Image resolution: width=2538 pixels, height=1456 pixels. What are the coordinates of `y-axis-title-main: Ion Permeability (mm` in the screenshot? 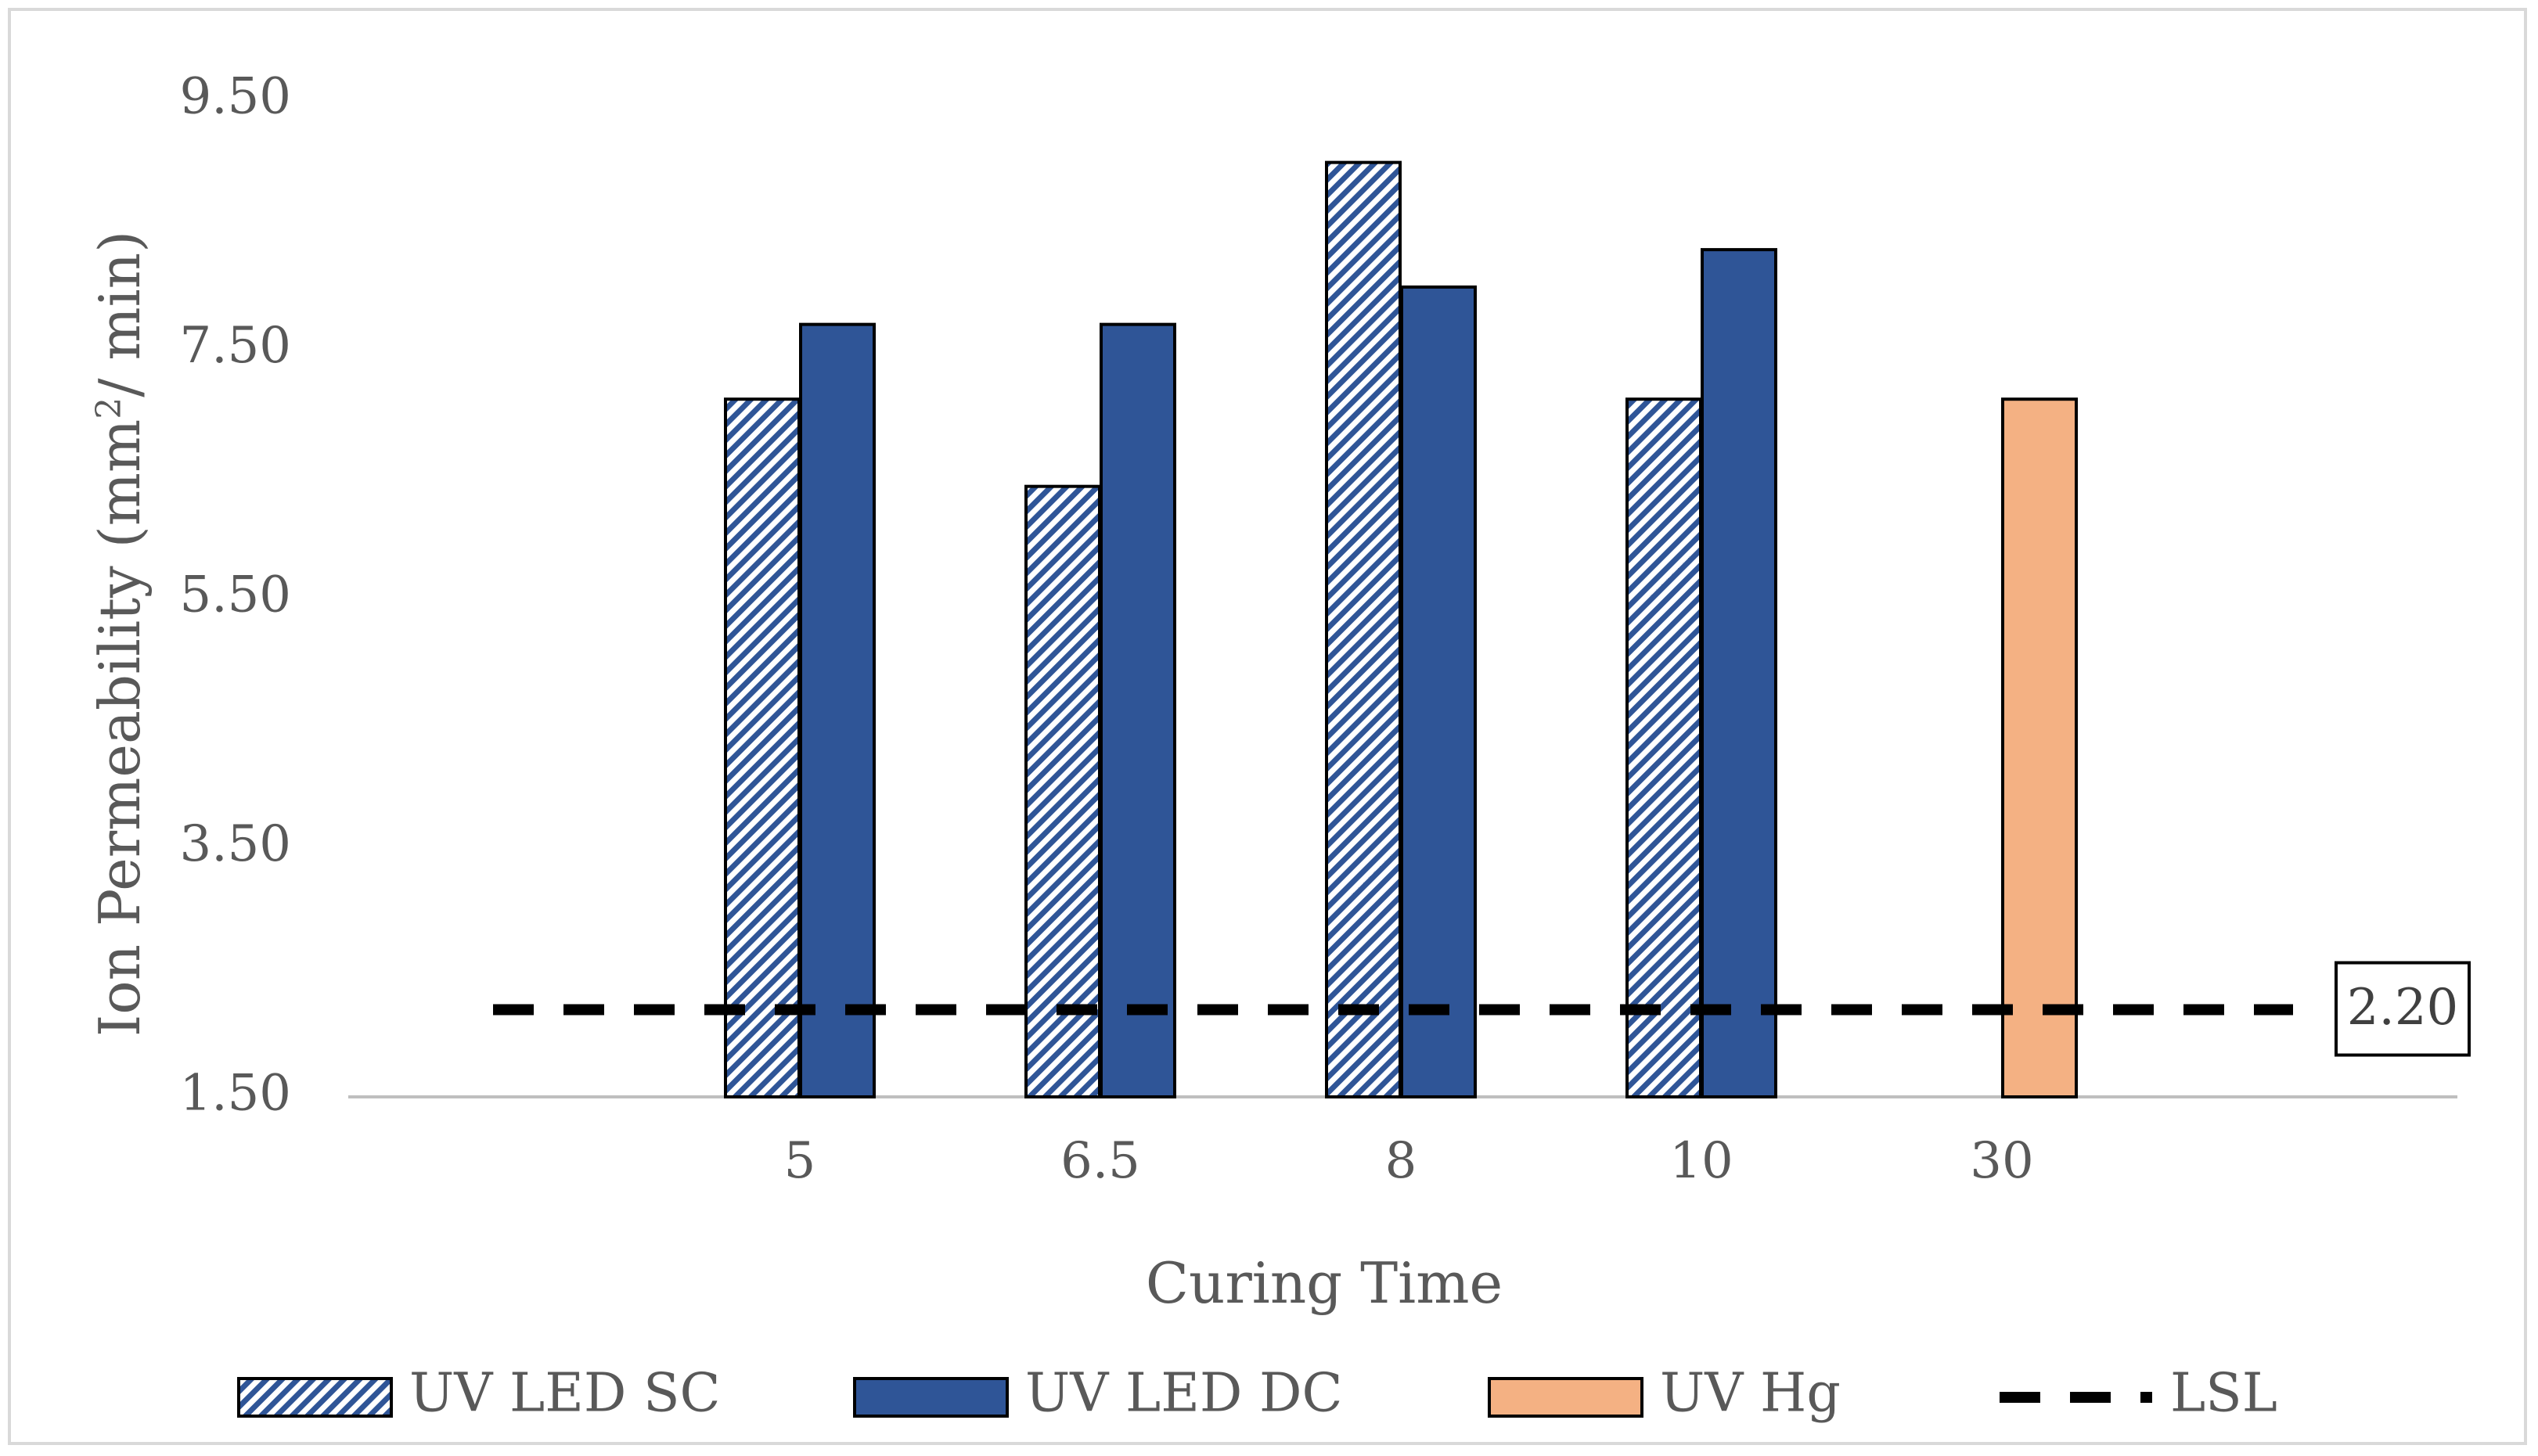 It's located at (120, 728).